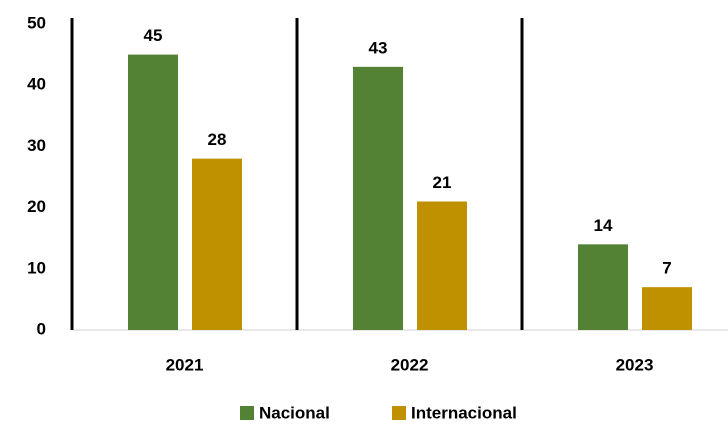  What do you see at coordinates (464, 412) in the screenshot?
I see `legend-label: Internacional` at bounding box center [464, 412].